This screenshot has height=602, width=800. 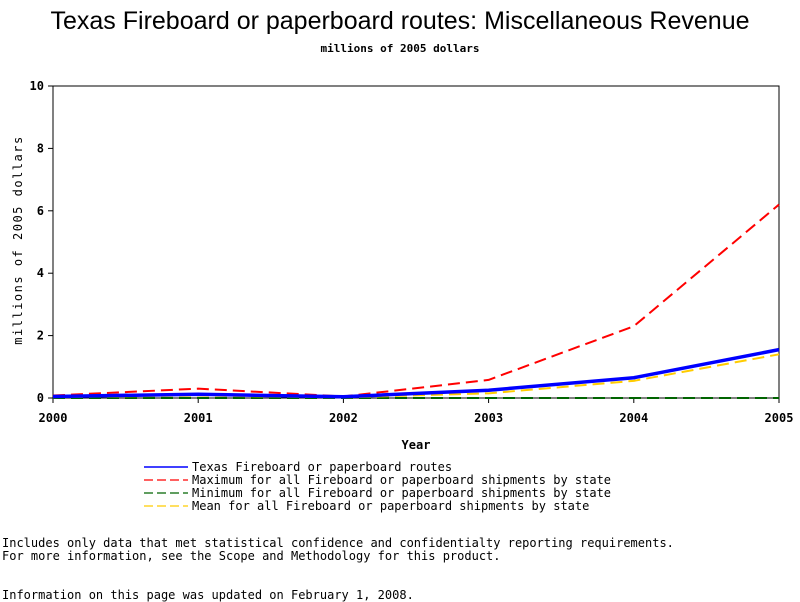 I want to click on y-tick-label: 6, so click(x=40, y=211).